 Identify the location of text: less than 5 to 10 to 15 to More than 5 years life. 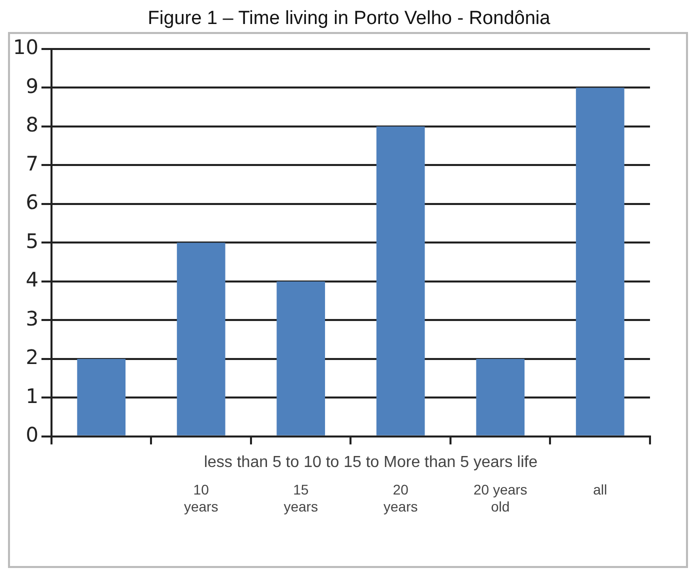
(371, 462).